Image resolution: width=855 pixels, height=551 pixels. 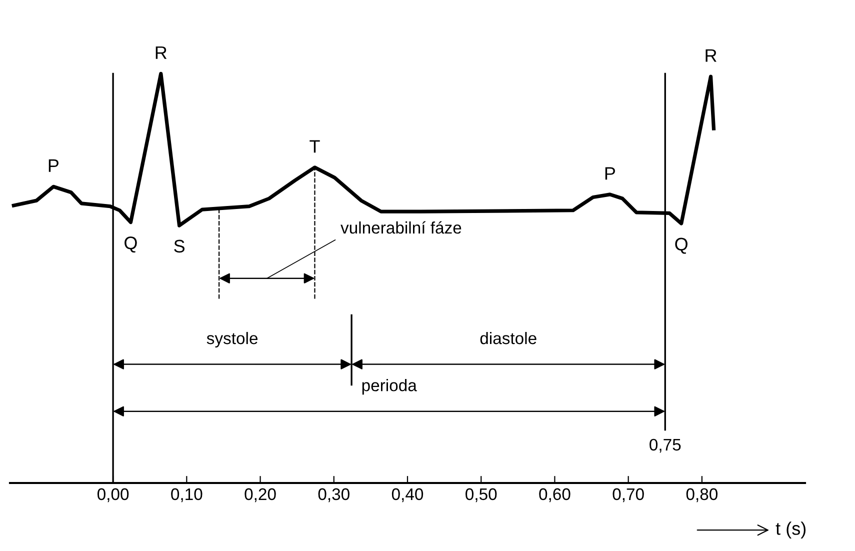 What do you see at coordinates (389, 387) in the screenshot?
I see `annotation: perioda` at bounding box center [389, 387].